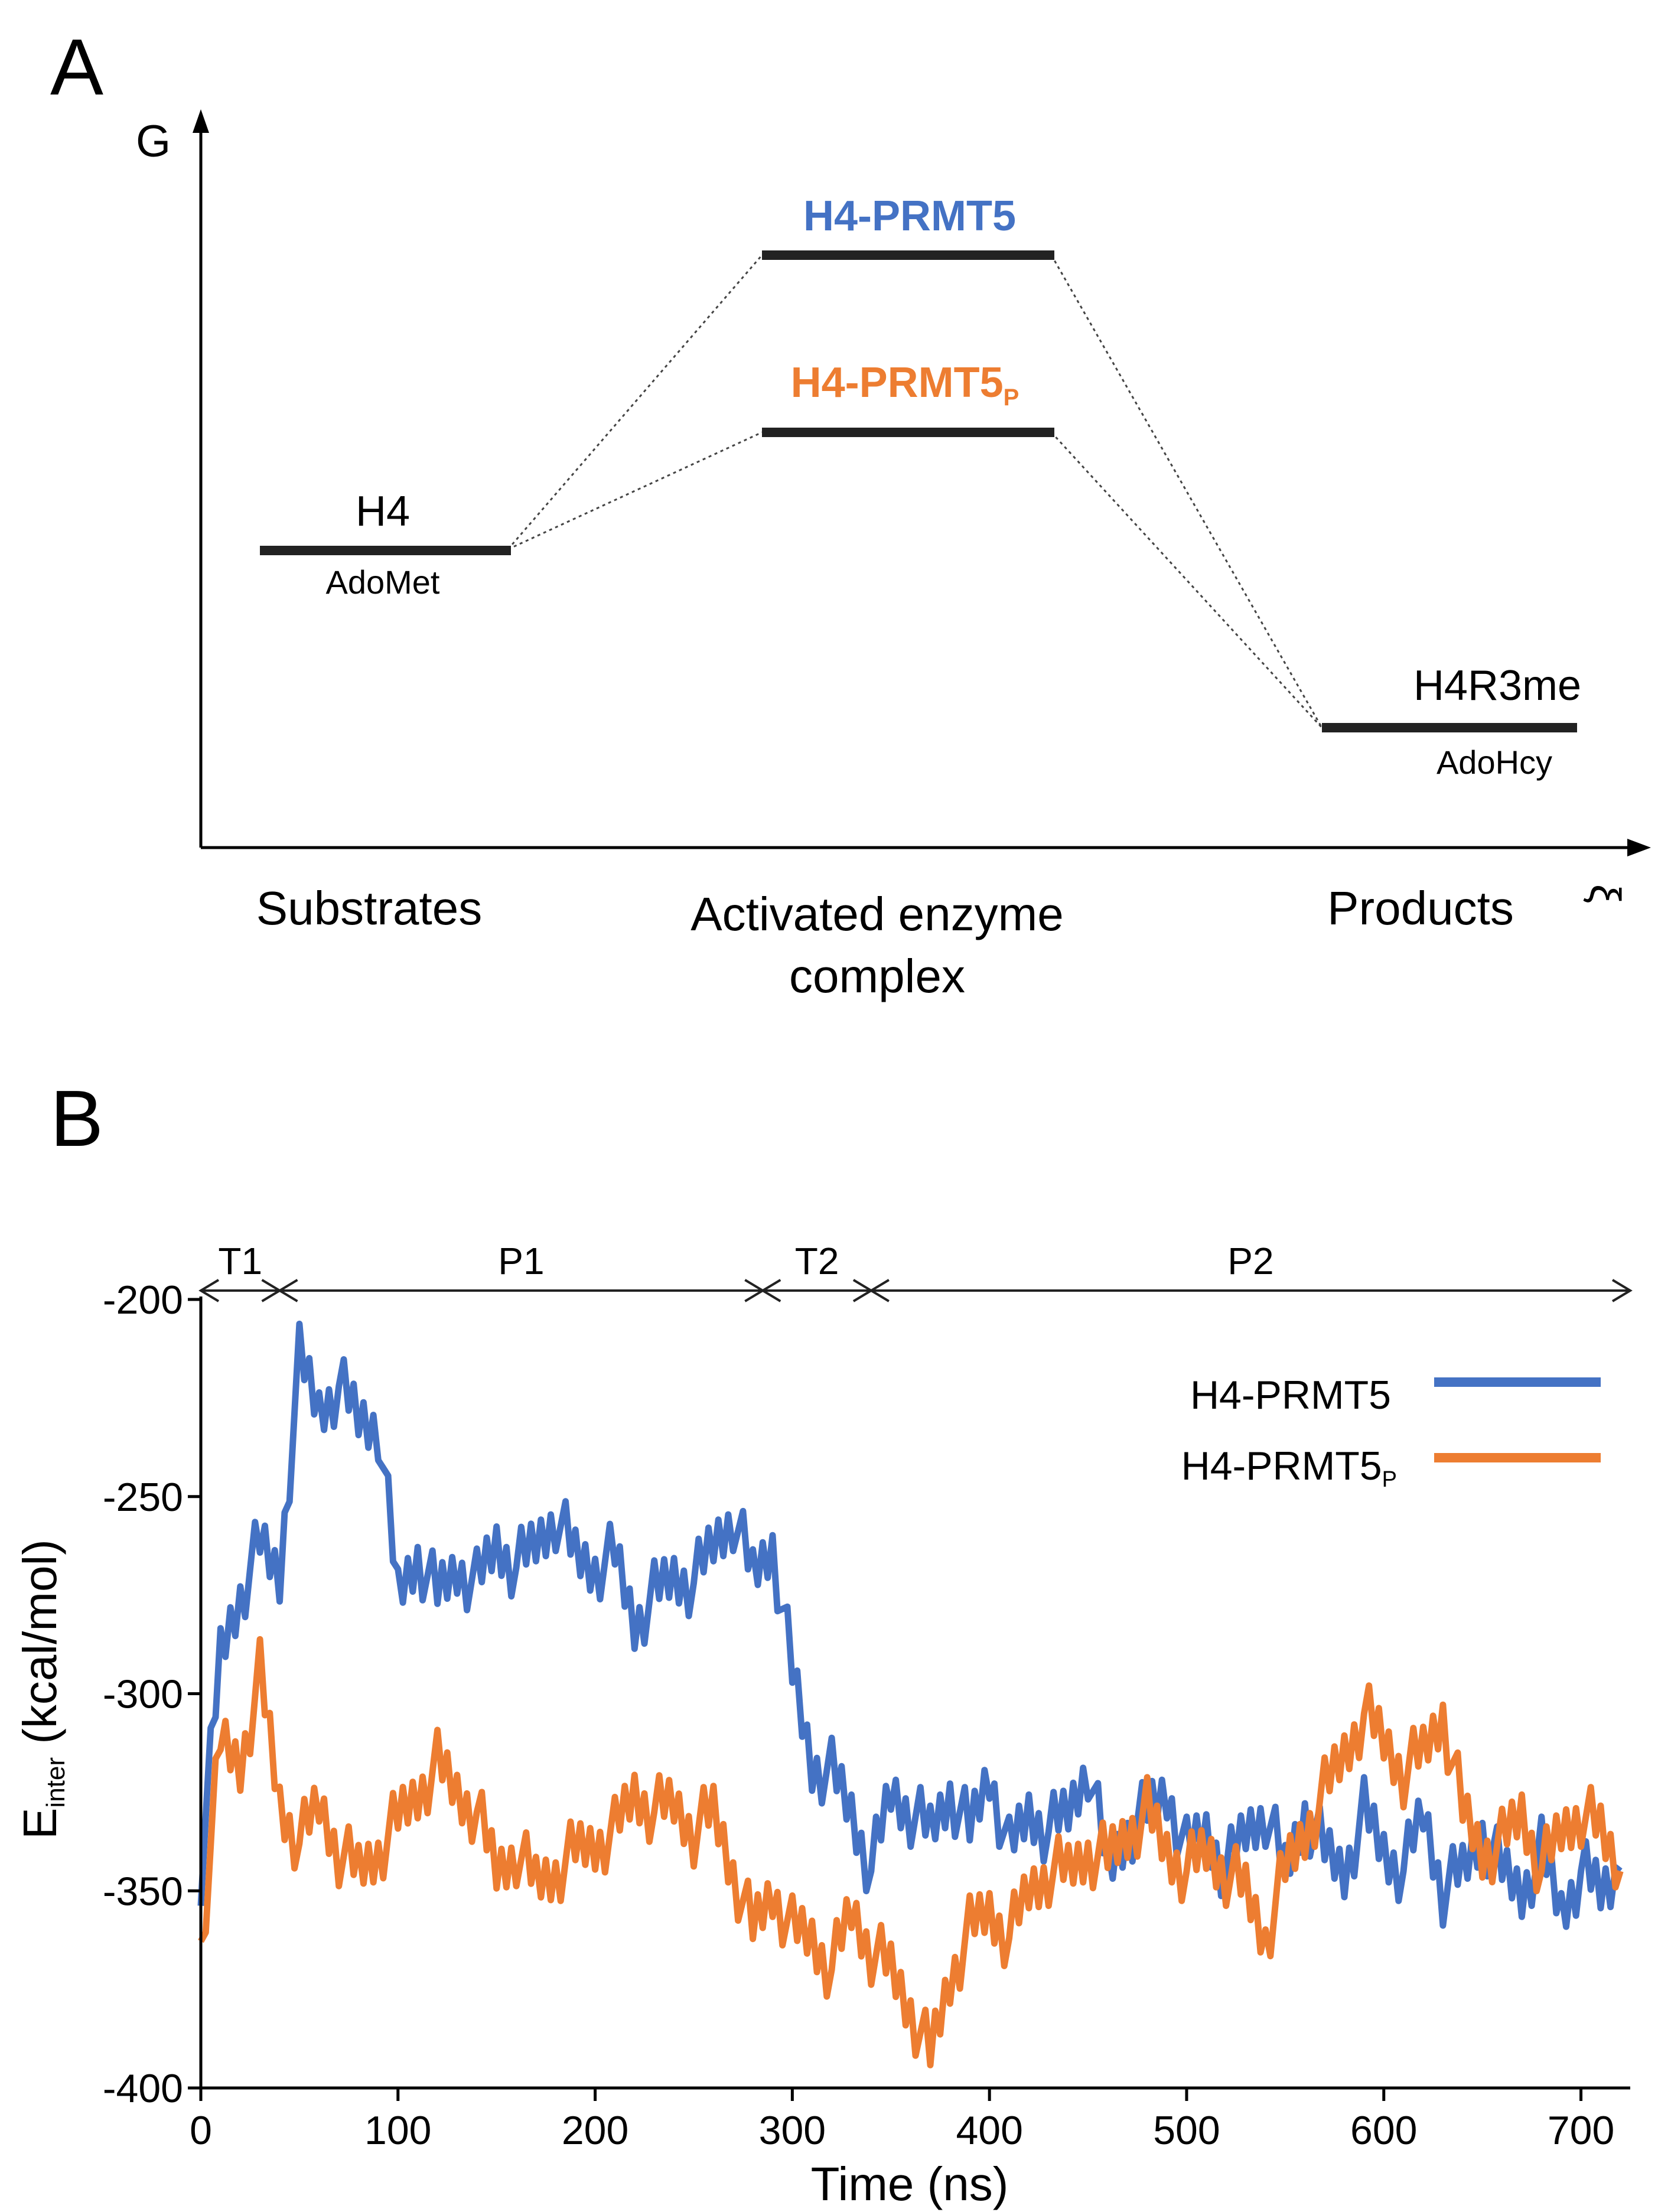 This screenshot has width=1671, height=2212. What do you see at coordinates (635, 490) in the screenshot?
I see `connector-h4-prmt5p` at bounding box center [635, 490].